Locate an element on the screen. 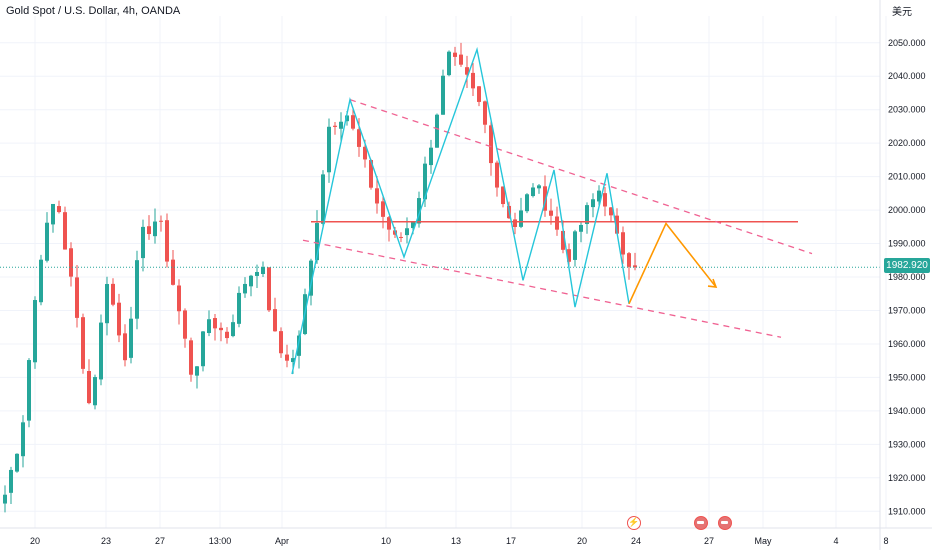  price-tick-label: 2050.000 is located at coordinates (907, 43).